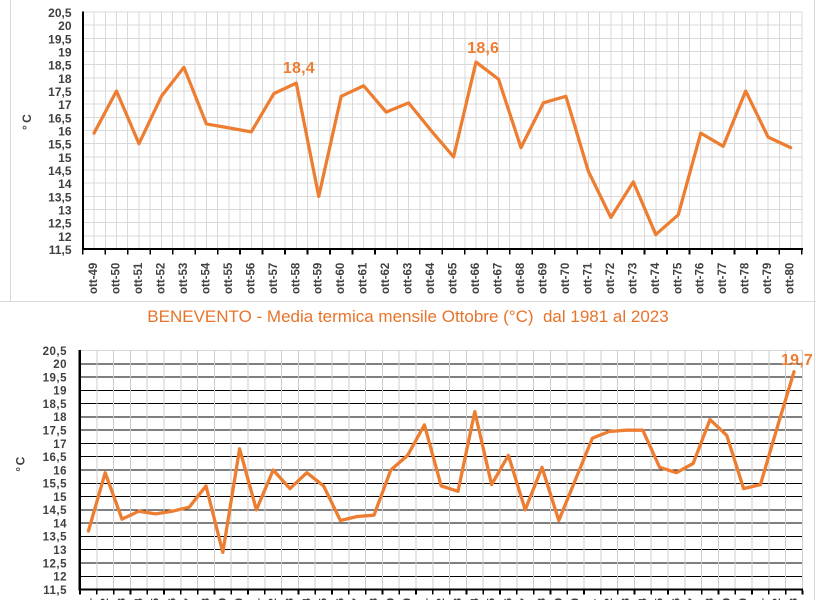 The image size is (816, 600). What do you see at coordinates (240, 599) in the screenshot?
I see `svg-text: ott-90` at bounding box center [240, 599].